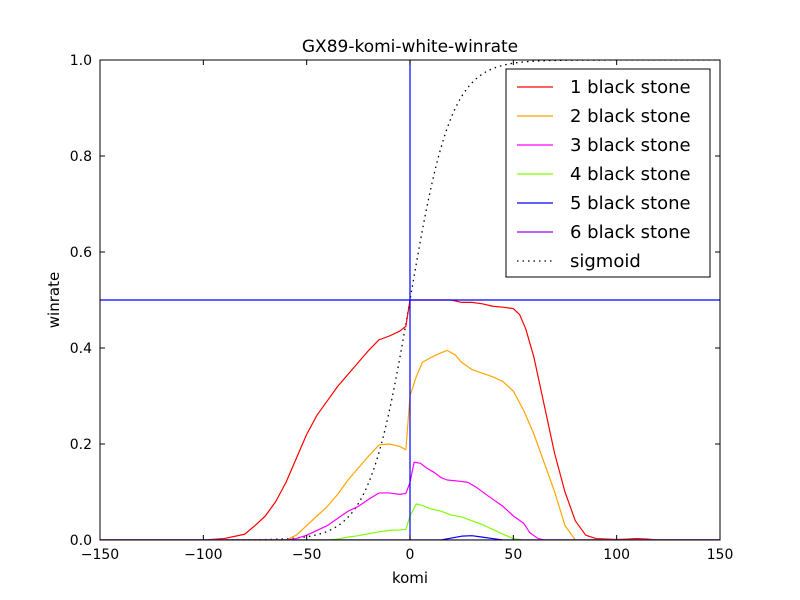 This screenshot has height=600, width=800. What do you see at coordinates (720, 555) in the screenshot?
I see `x-tick-label: 150` at bounding box center [720, 555].